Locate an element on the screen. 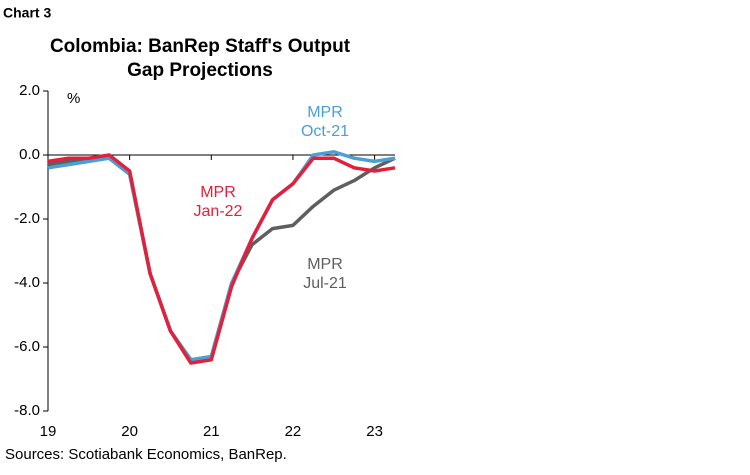 Image resolution: width=750 pixels, height=475 pixels. y-tick-label: -6.0 is located at coordinates (27, 346).